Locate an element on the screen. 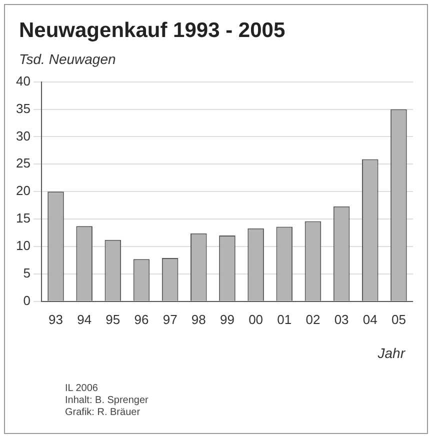  text: Grafik: R. Bräuer is located at coordinates (103, 413).